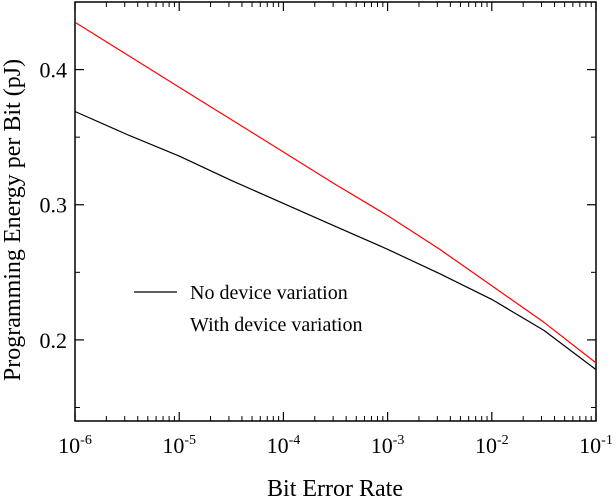  Describe the element at coordinates (276, 325) in the screenshot. I see `legend-label-with-variation: With device variation` at that location.